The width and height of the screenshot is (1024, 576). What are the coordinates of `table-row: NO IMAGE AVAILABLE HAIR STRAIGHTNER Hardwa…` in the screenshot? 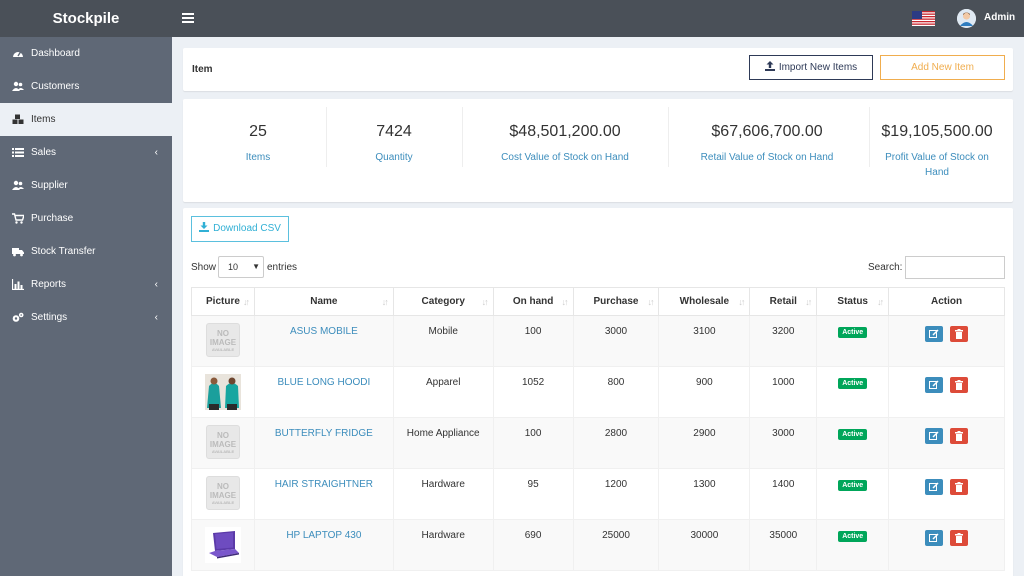 It's located at (598, 494).